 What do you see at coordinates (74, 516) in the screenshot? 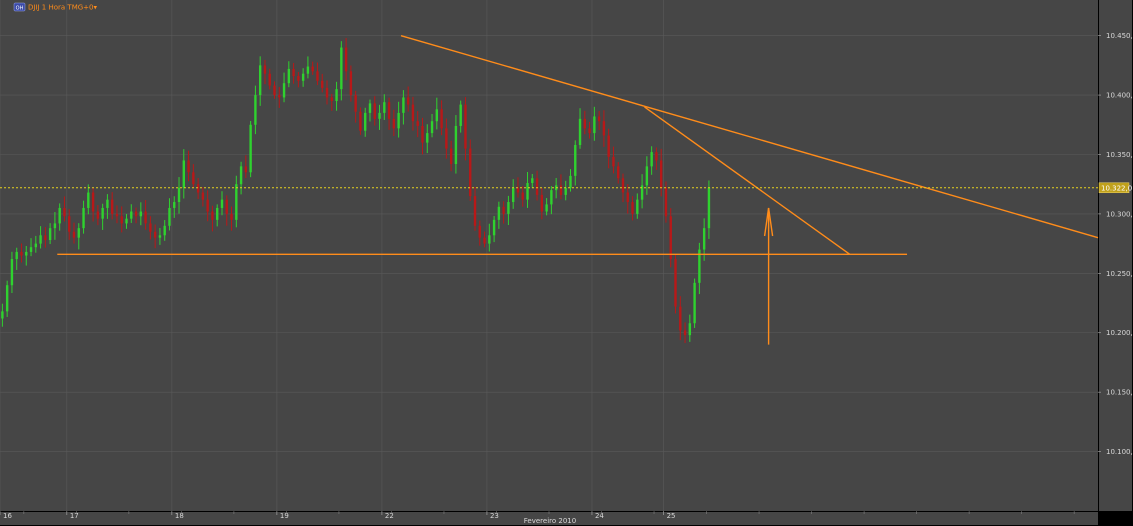
I see `time-tick-label: 17` at bounding box center [74, 516].